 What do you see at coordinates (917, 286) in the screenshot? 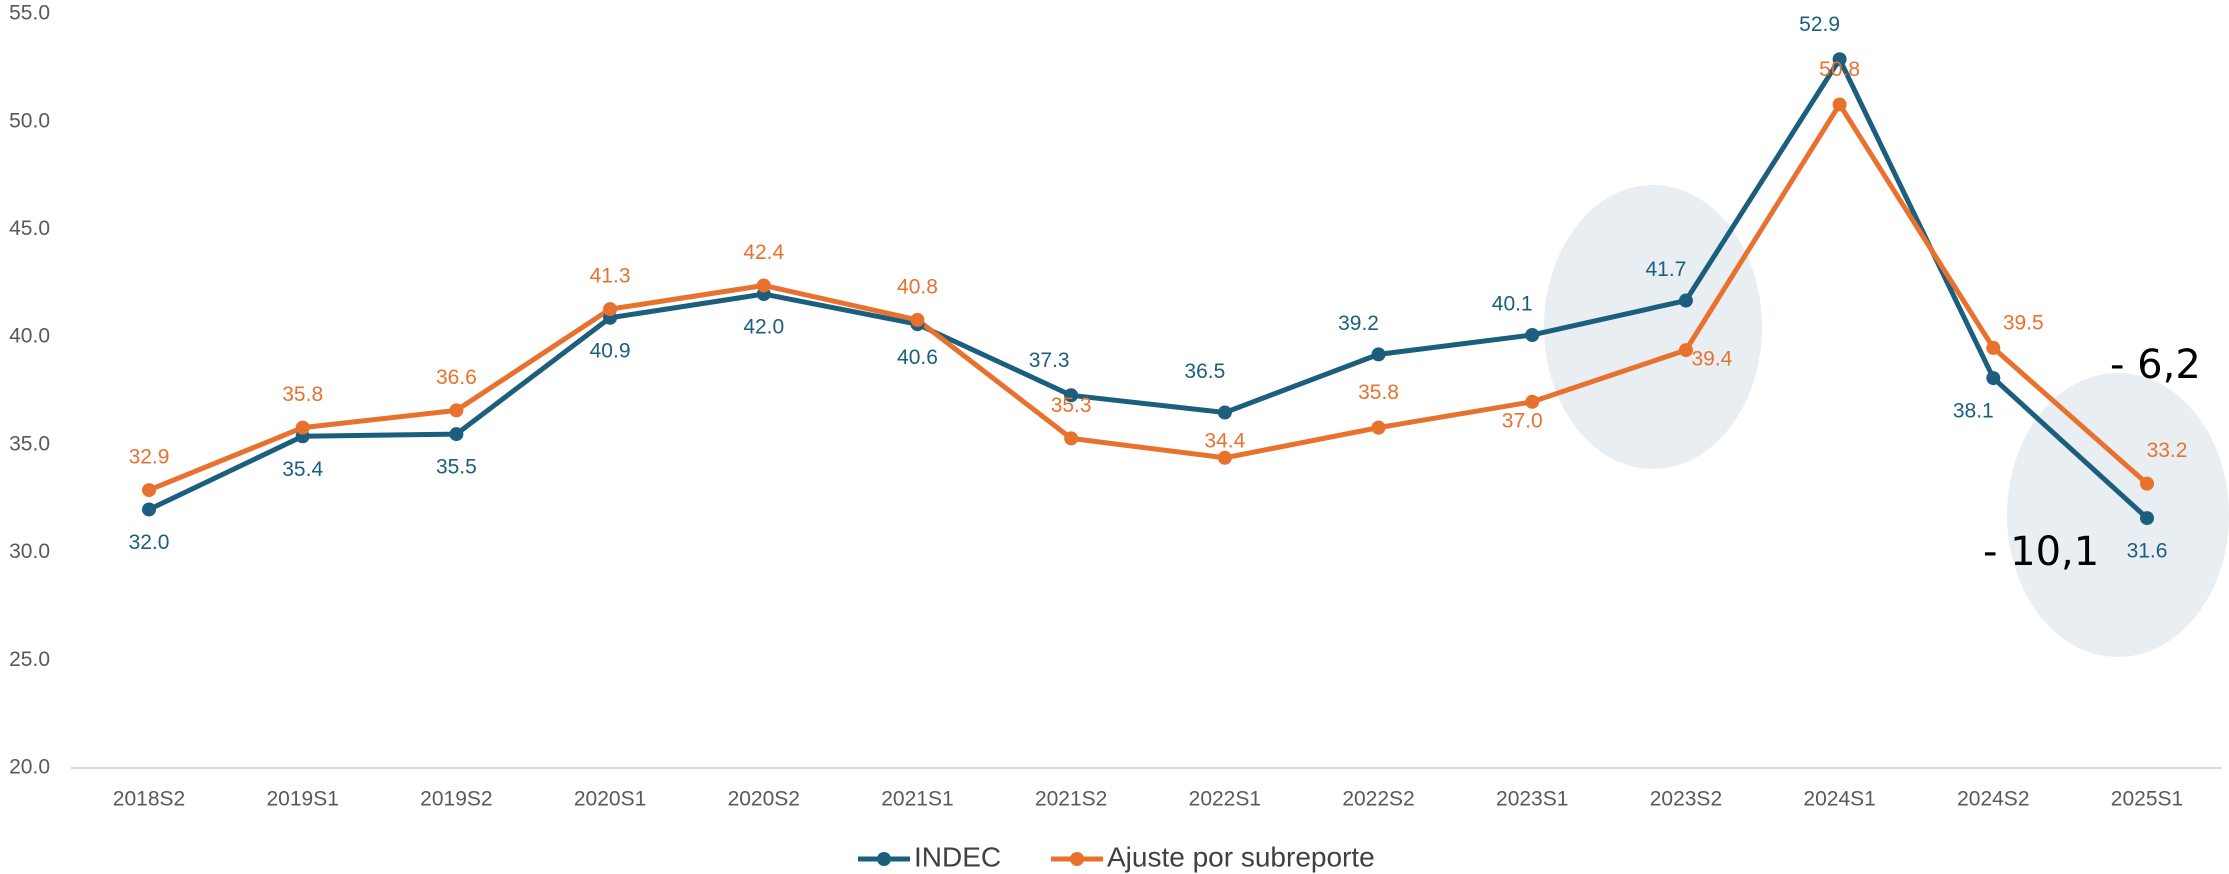
I see `data-label: 40.8` at bounding box center [917, 286].